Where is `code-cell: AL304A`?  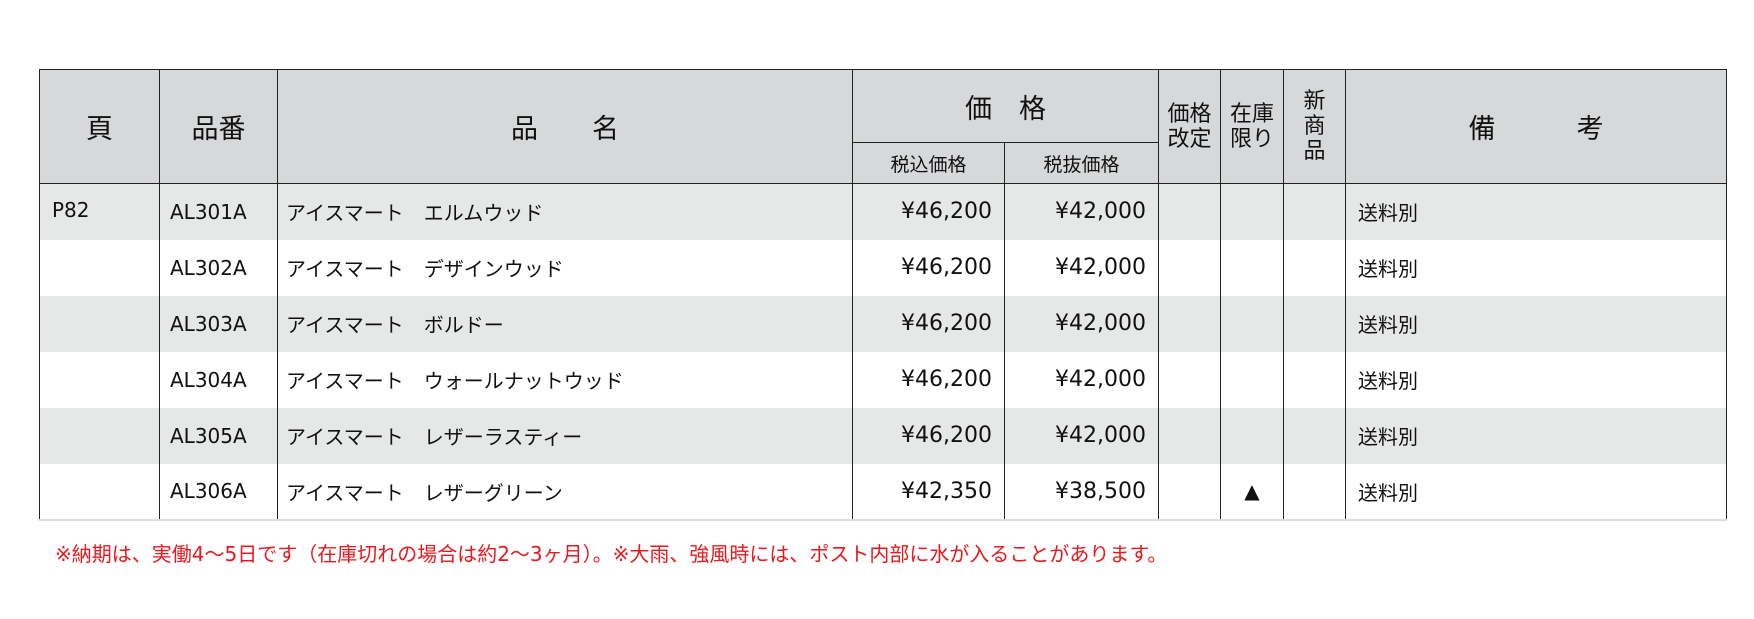
code-cell: AL304A is located at coordinates (218, 379).